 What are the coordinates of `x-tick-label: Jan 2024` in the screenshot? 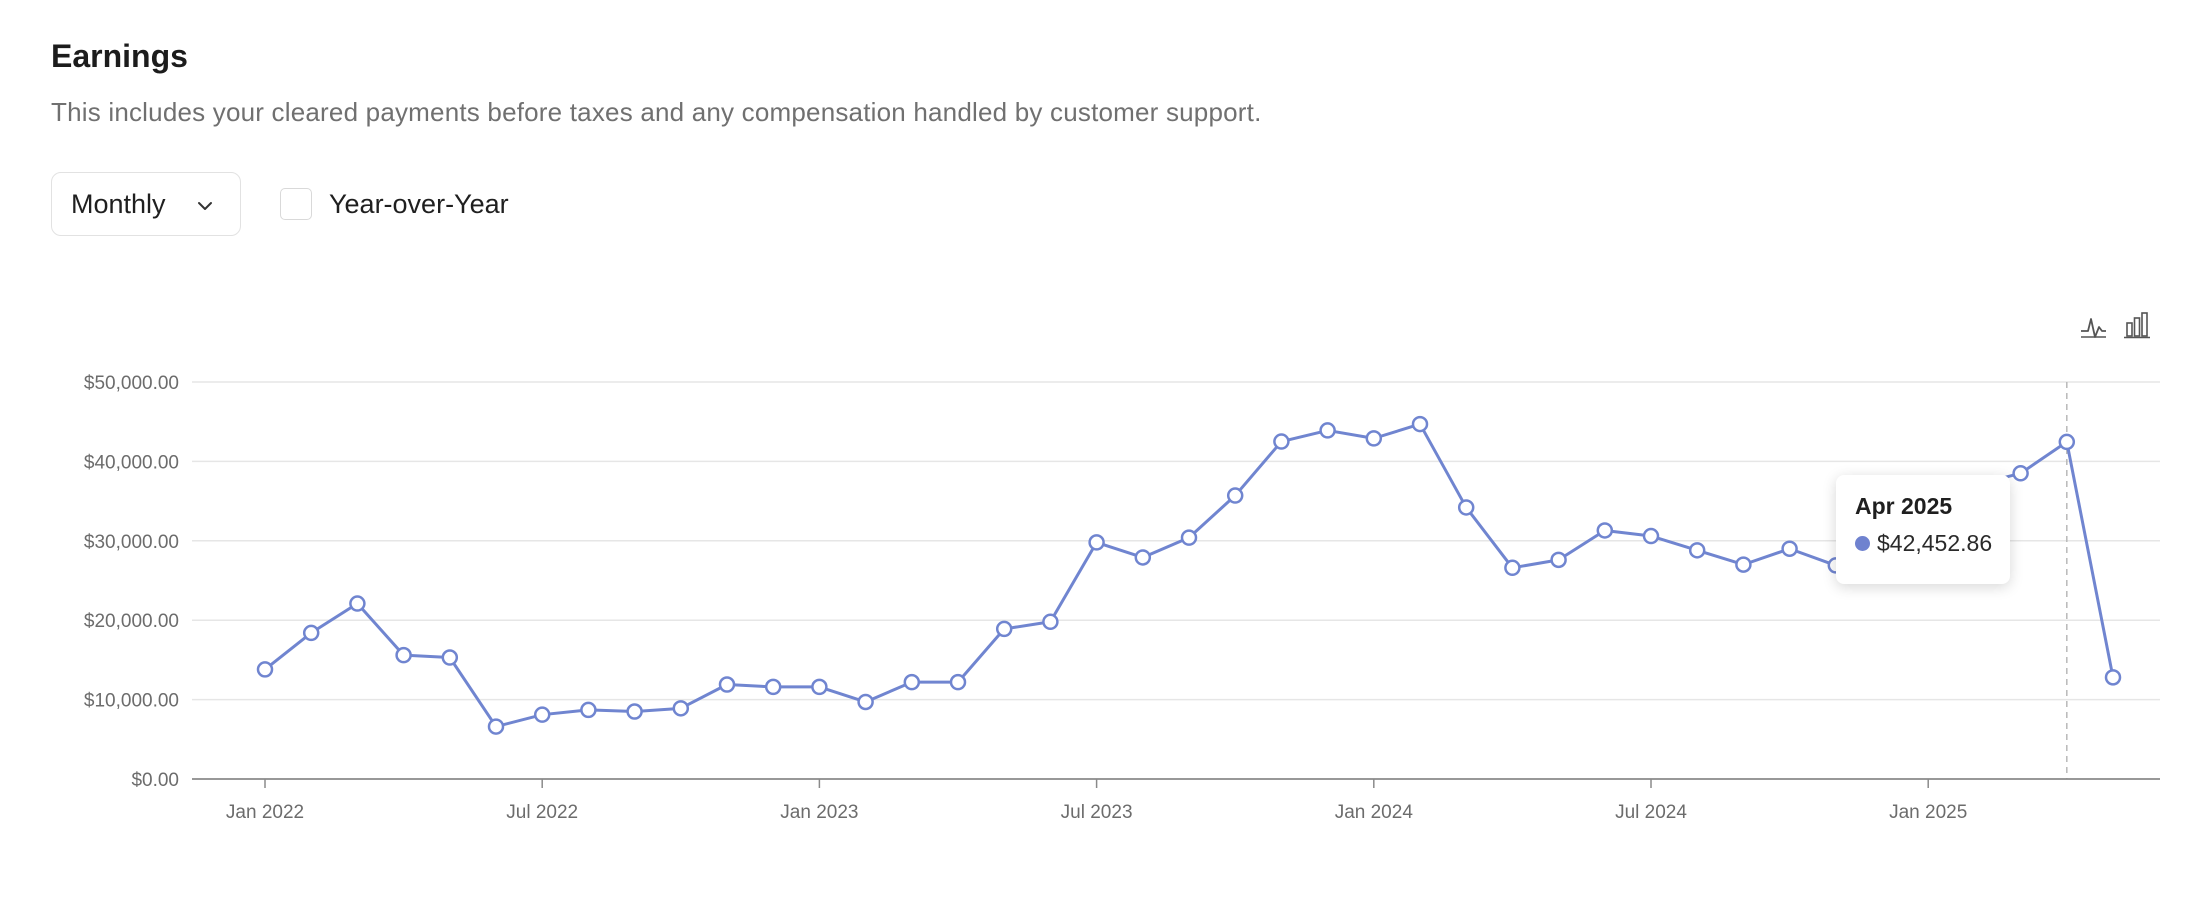 It's located at (1374, 812).